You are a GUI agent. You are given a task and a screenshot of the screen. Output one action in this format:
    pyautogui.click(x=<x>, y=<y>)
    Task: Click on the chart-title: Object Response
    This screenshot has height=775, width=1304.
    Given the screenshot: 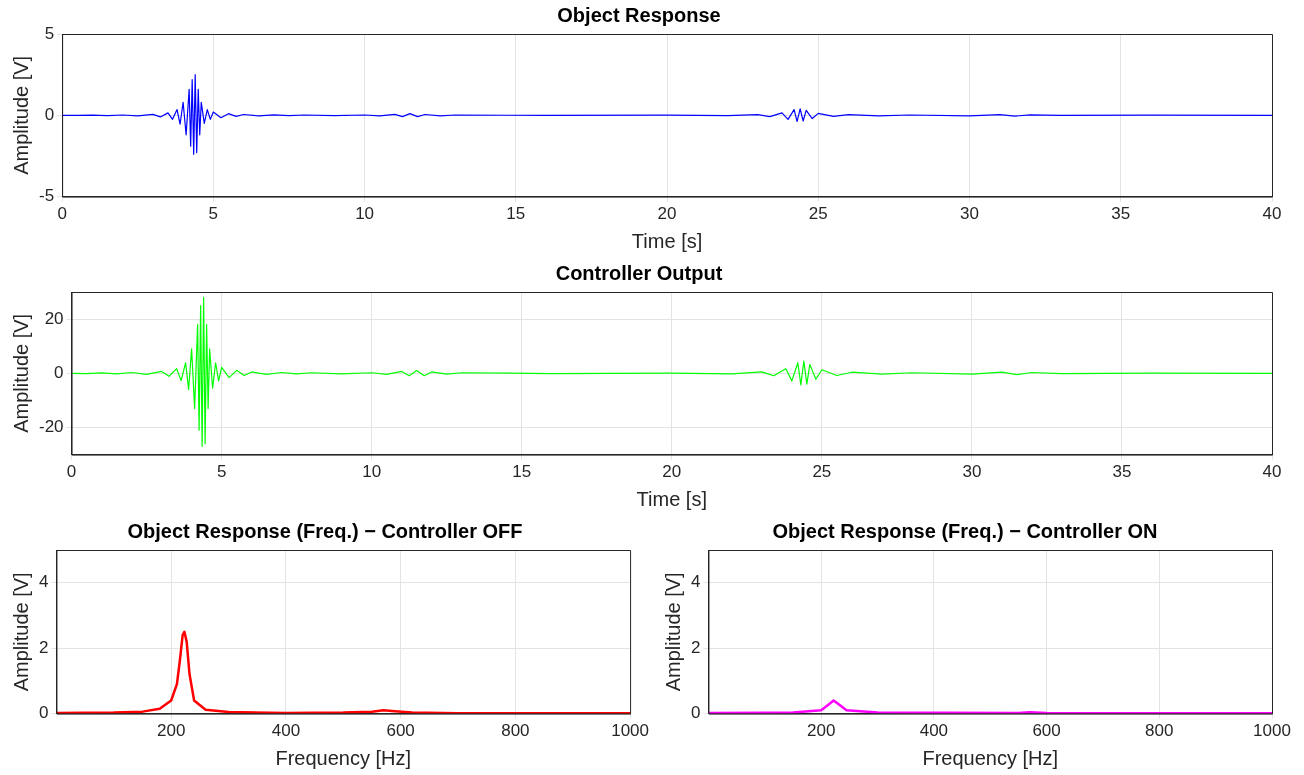 What is the action you would take?
    pyautogui.click(x=639, y=14)
    